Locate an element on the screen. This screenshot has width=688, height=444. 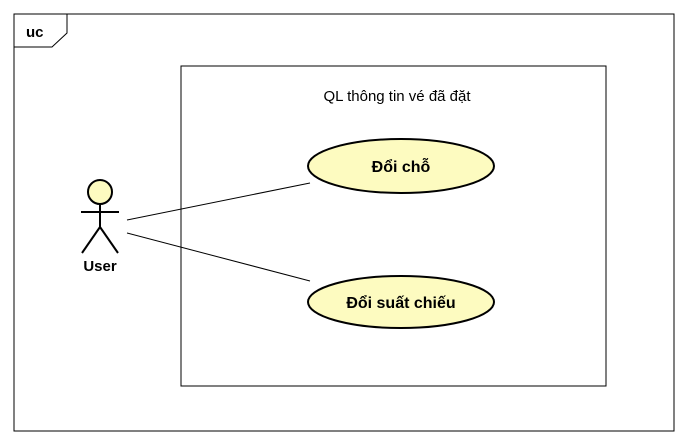
actor-left-leg is located at coordinates (91, 240).